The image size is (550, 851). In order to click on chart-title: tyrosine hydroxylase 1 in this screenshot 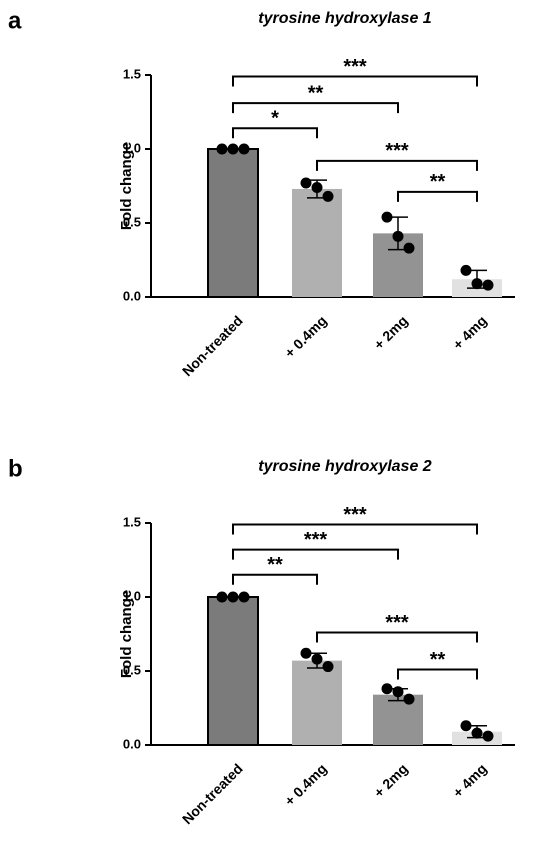, I will do `click(345, 18)`.